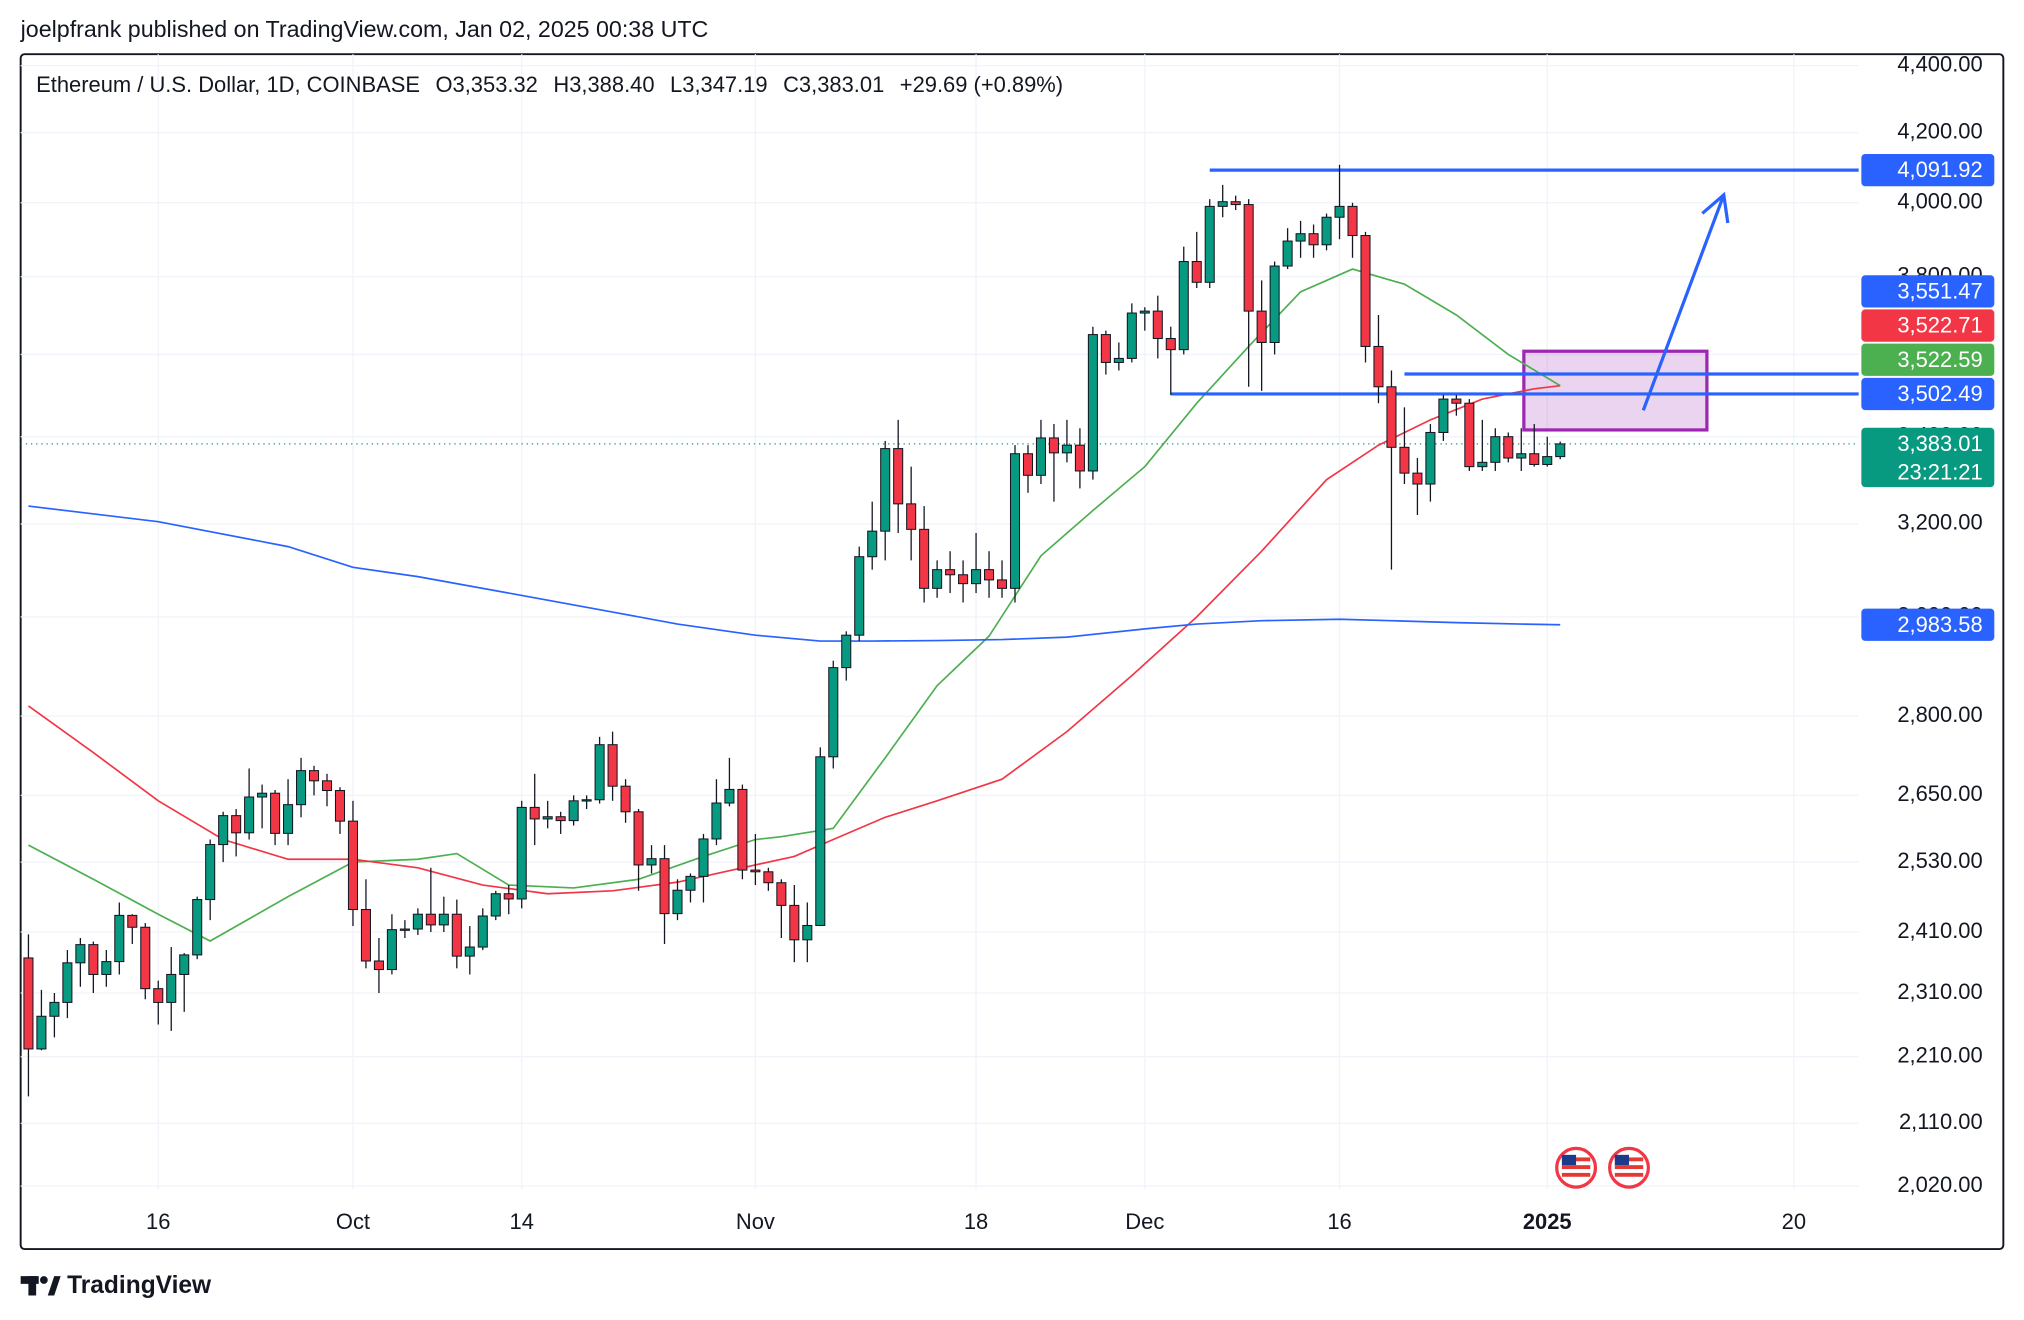  Describe the element at coordinates (1939, 290) in the screenshot. I see `price-label: 3,551.47` at that location.